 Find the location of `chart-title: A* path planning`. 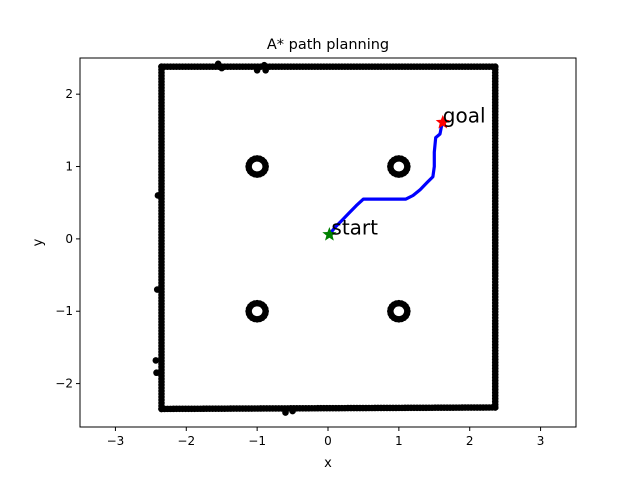

chart-title: A* path planning is located at coordinates (328, 45).